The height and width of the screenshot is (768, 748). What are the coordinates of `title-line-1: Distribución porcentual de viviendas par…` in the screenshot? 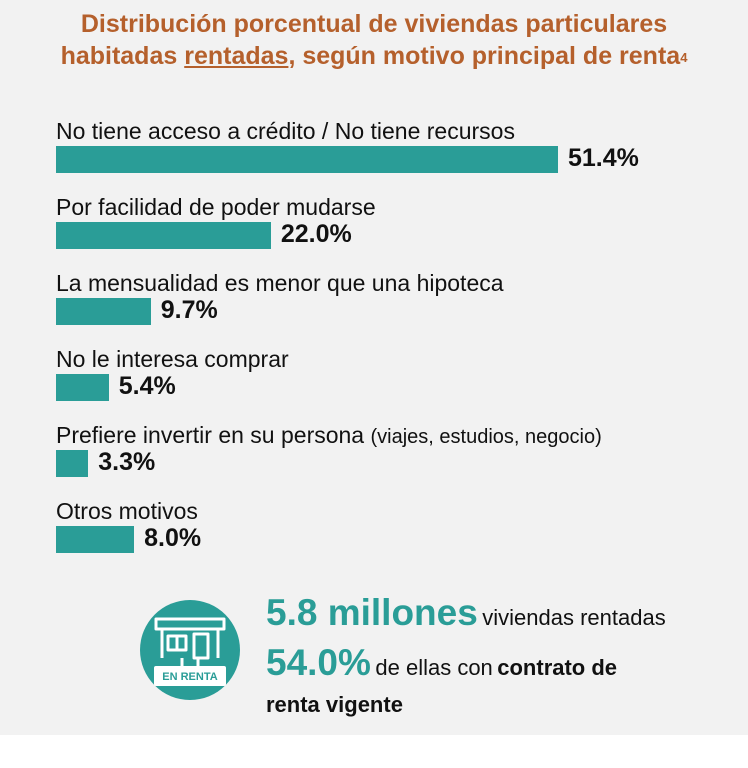 It's located at (374, 24).